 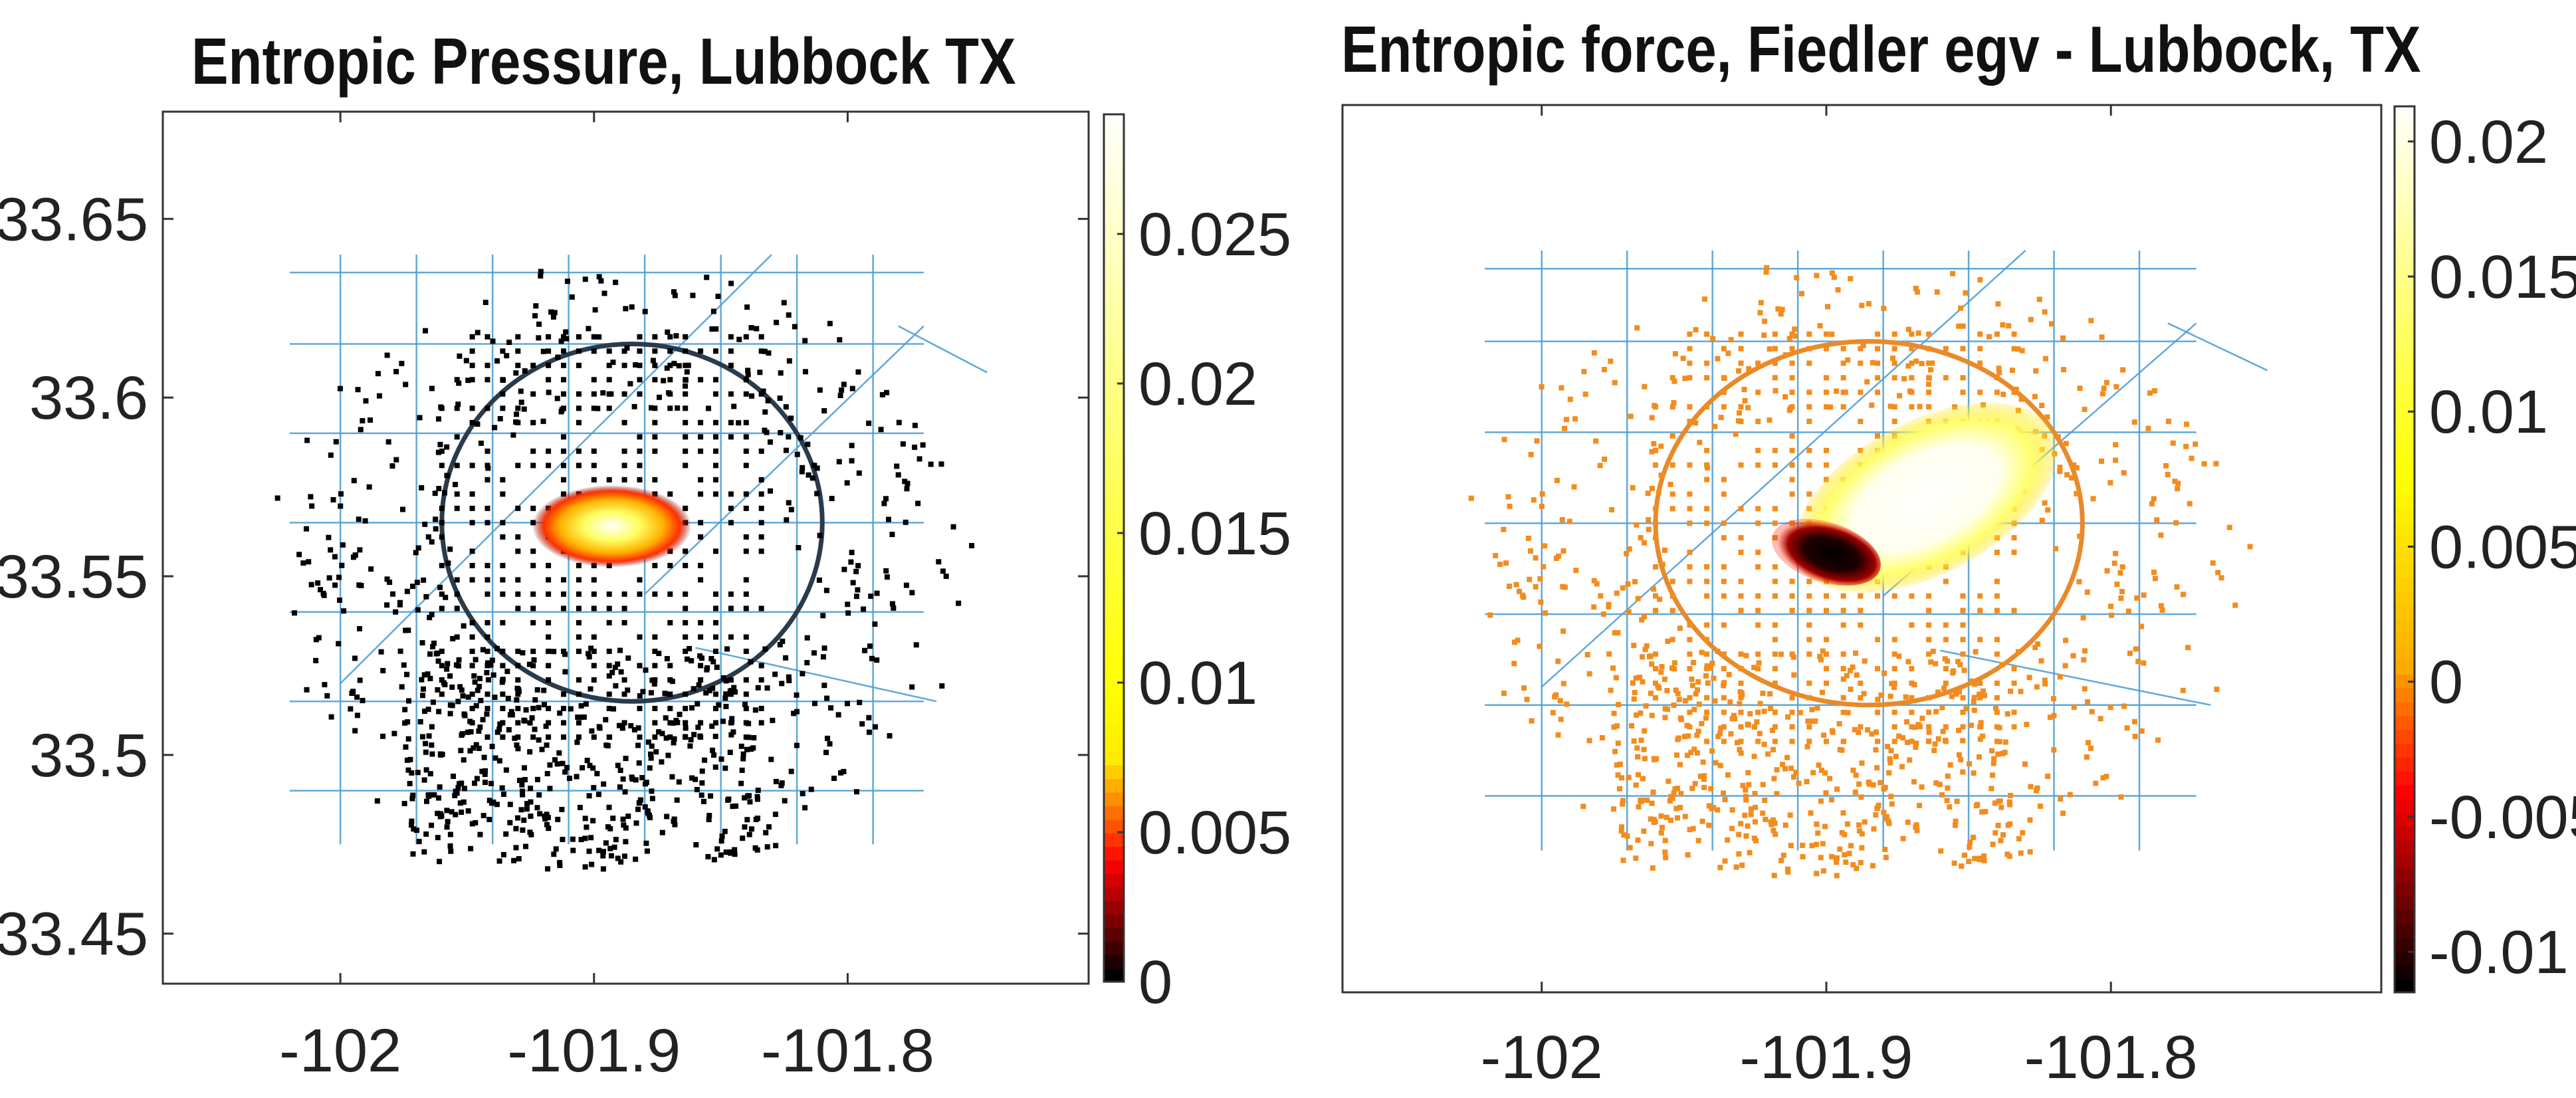 What do you see at coordinates (2502, 818) in the screenshot?
I see `colorbar-tick-label: -0.005` at bounding box center [2502, 818].